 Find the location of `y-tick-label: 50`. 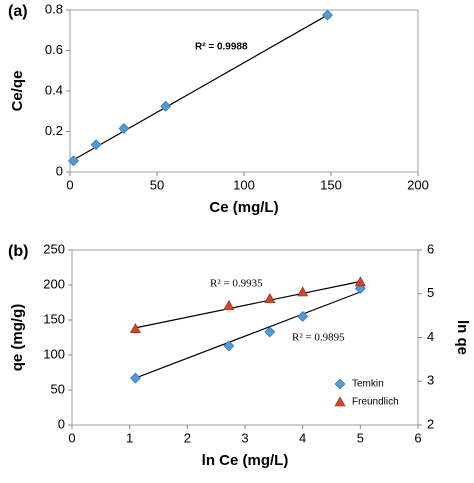

y-tick-label: 50 is located at coordinates (58, 388).